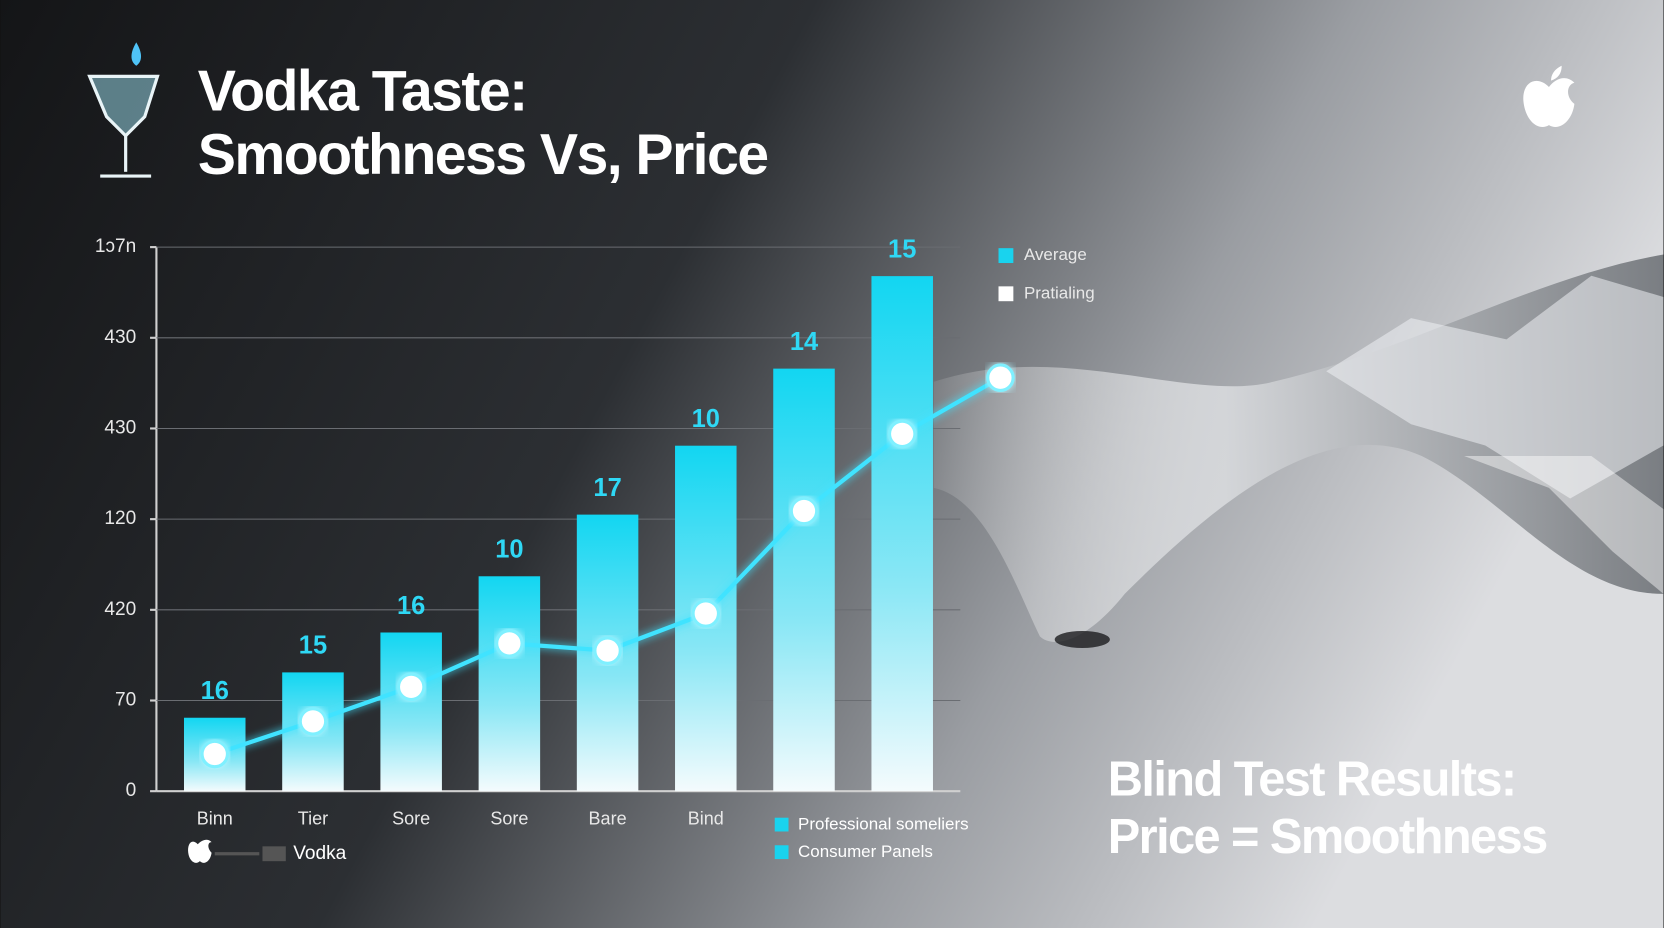 Image resolution: width=1664 pixels, height=928 pixels. What do you see at coordinates (1055, 254) in the screenshot?
I see `legend-label: Average` at bounding box center [1055, 254].